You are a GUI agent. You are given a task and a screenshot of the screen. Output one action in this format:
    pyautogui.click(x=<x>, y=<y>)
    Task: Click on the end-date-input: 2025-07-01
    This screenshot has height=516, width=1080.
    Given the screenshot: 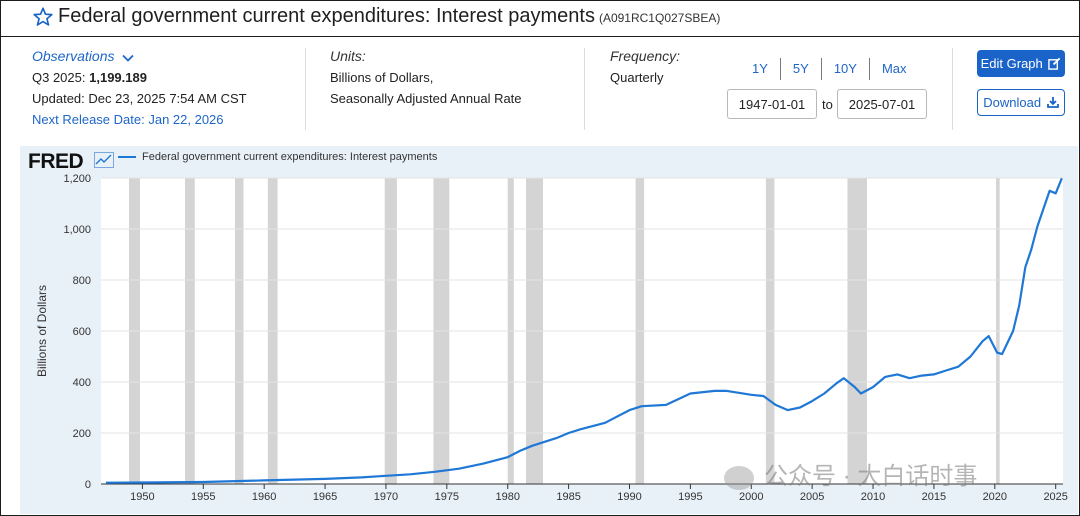 What is the action you would take?
    pyautogui.click(x=882, y=104)
    